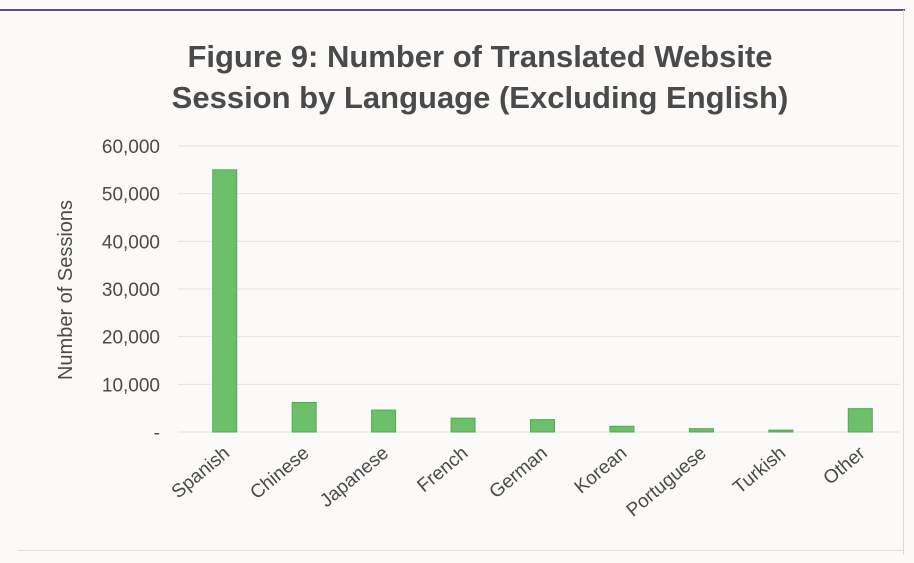 The image size is (914, 563). What do you see at coordinates (601, 470) in the screenshot?
I see `x-tick-label-korean: Korean` at bounding box center [601, 470].